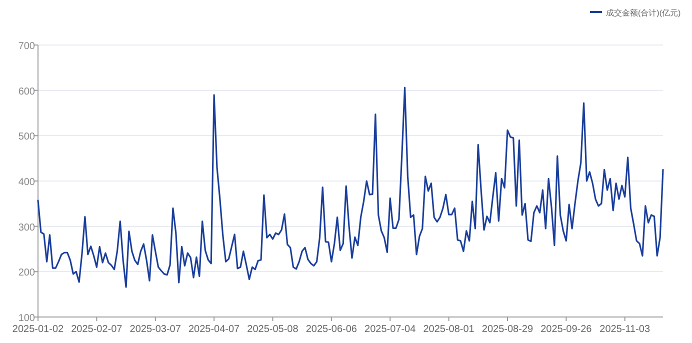  Describe the element at coordinates (97, 329) in the screenshot. I see `x-tick-label: 2025-02-07` at that location.